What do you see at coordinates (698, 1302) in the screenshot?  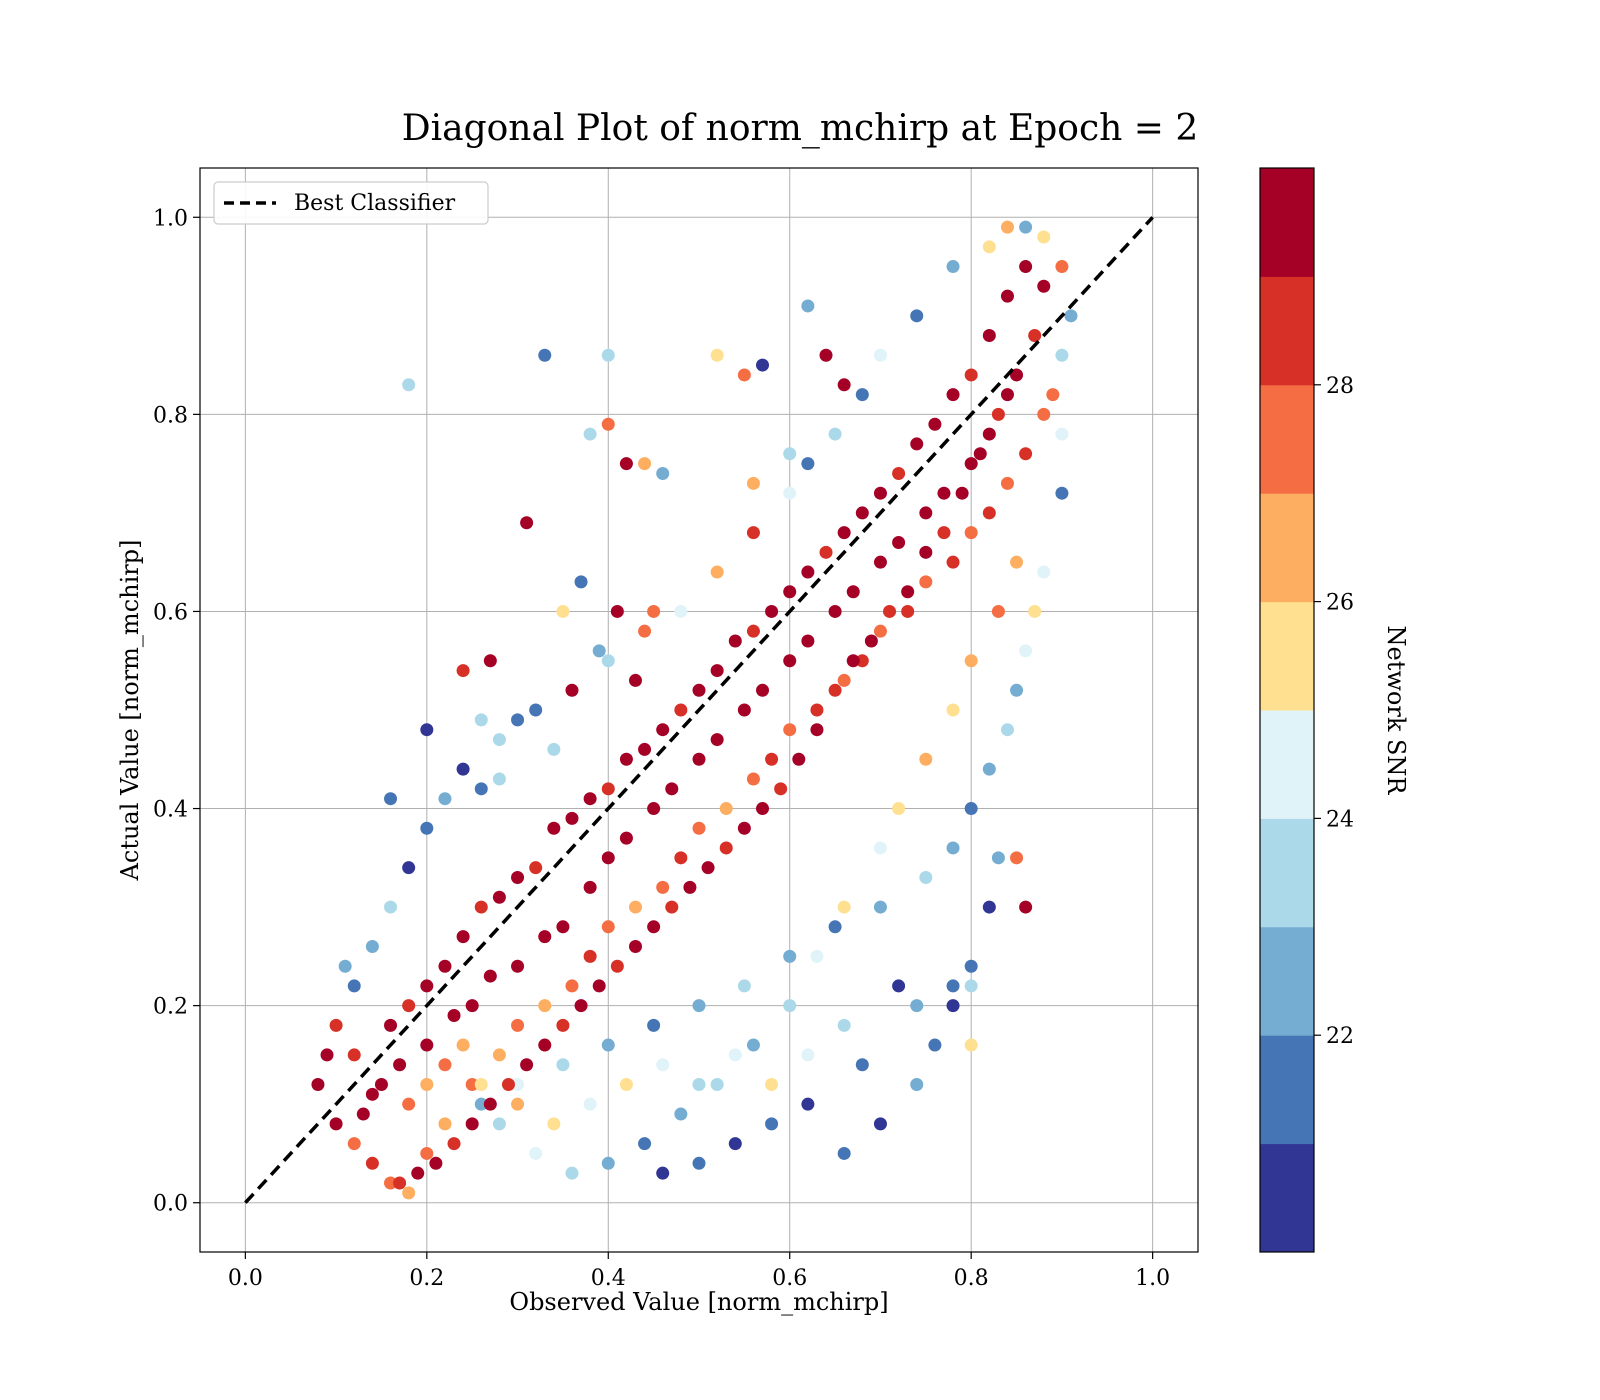 I see `x-axis-label: Observed Value [norm_mchirp]` at bounding box center [698, 1302].